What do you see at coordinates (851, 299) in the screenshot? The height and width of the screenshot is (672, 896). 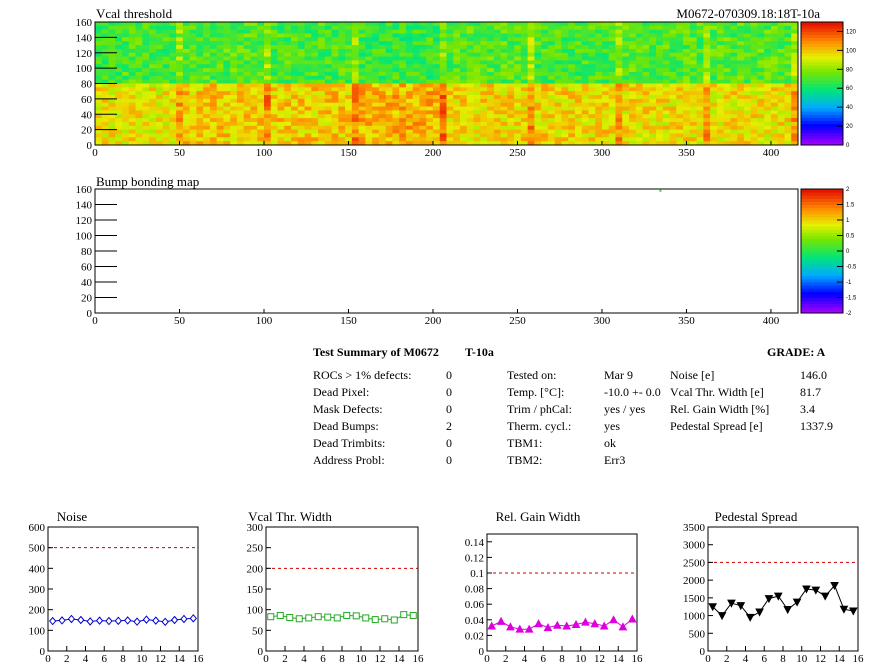 I see `color-scale-label: -1.5` at bounding box center [851, 299].